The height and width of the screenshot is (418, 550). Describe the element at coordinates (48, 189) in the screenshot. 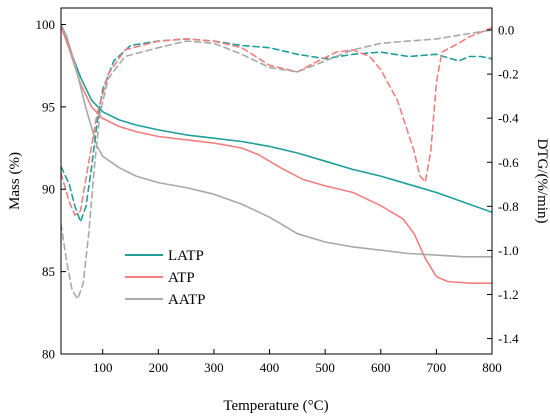

I see `y-left-tick-label: 90` at that location.